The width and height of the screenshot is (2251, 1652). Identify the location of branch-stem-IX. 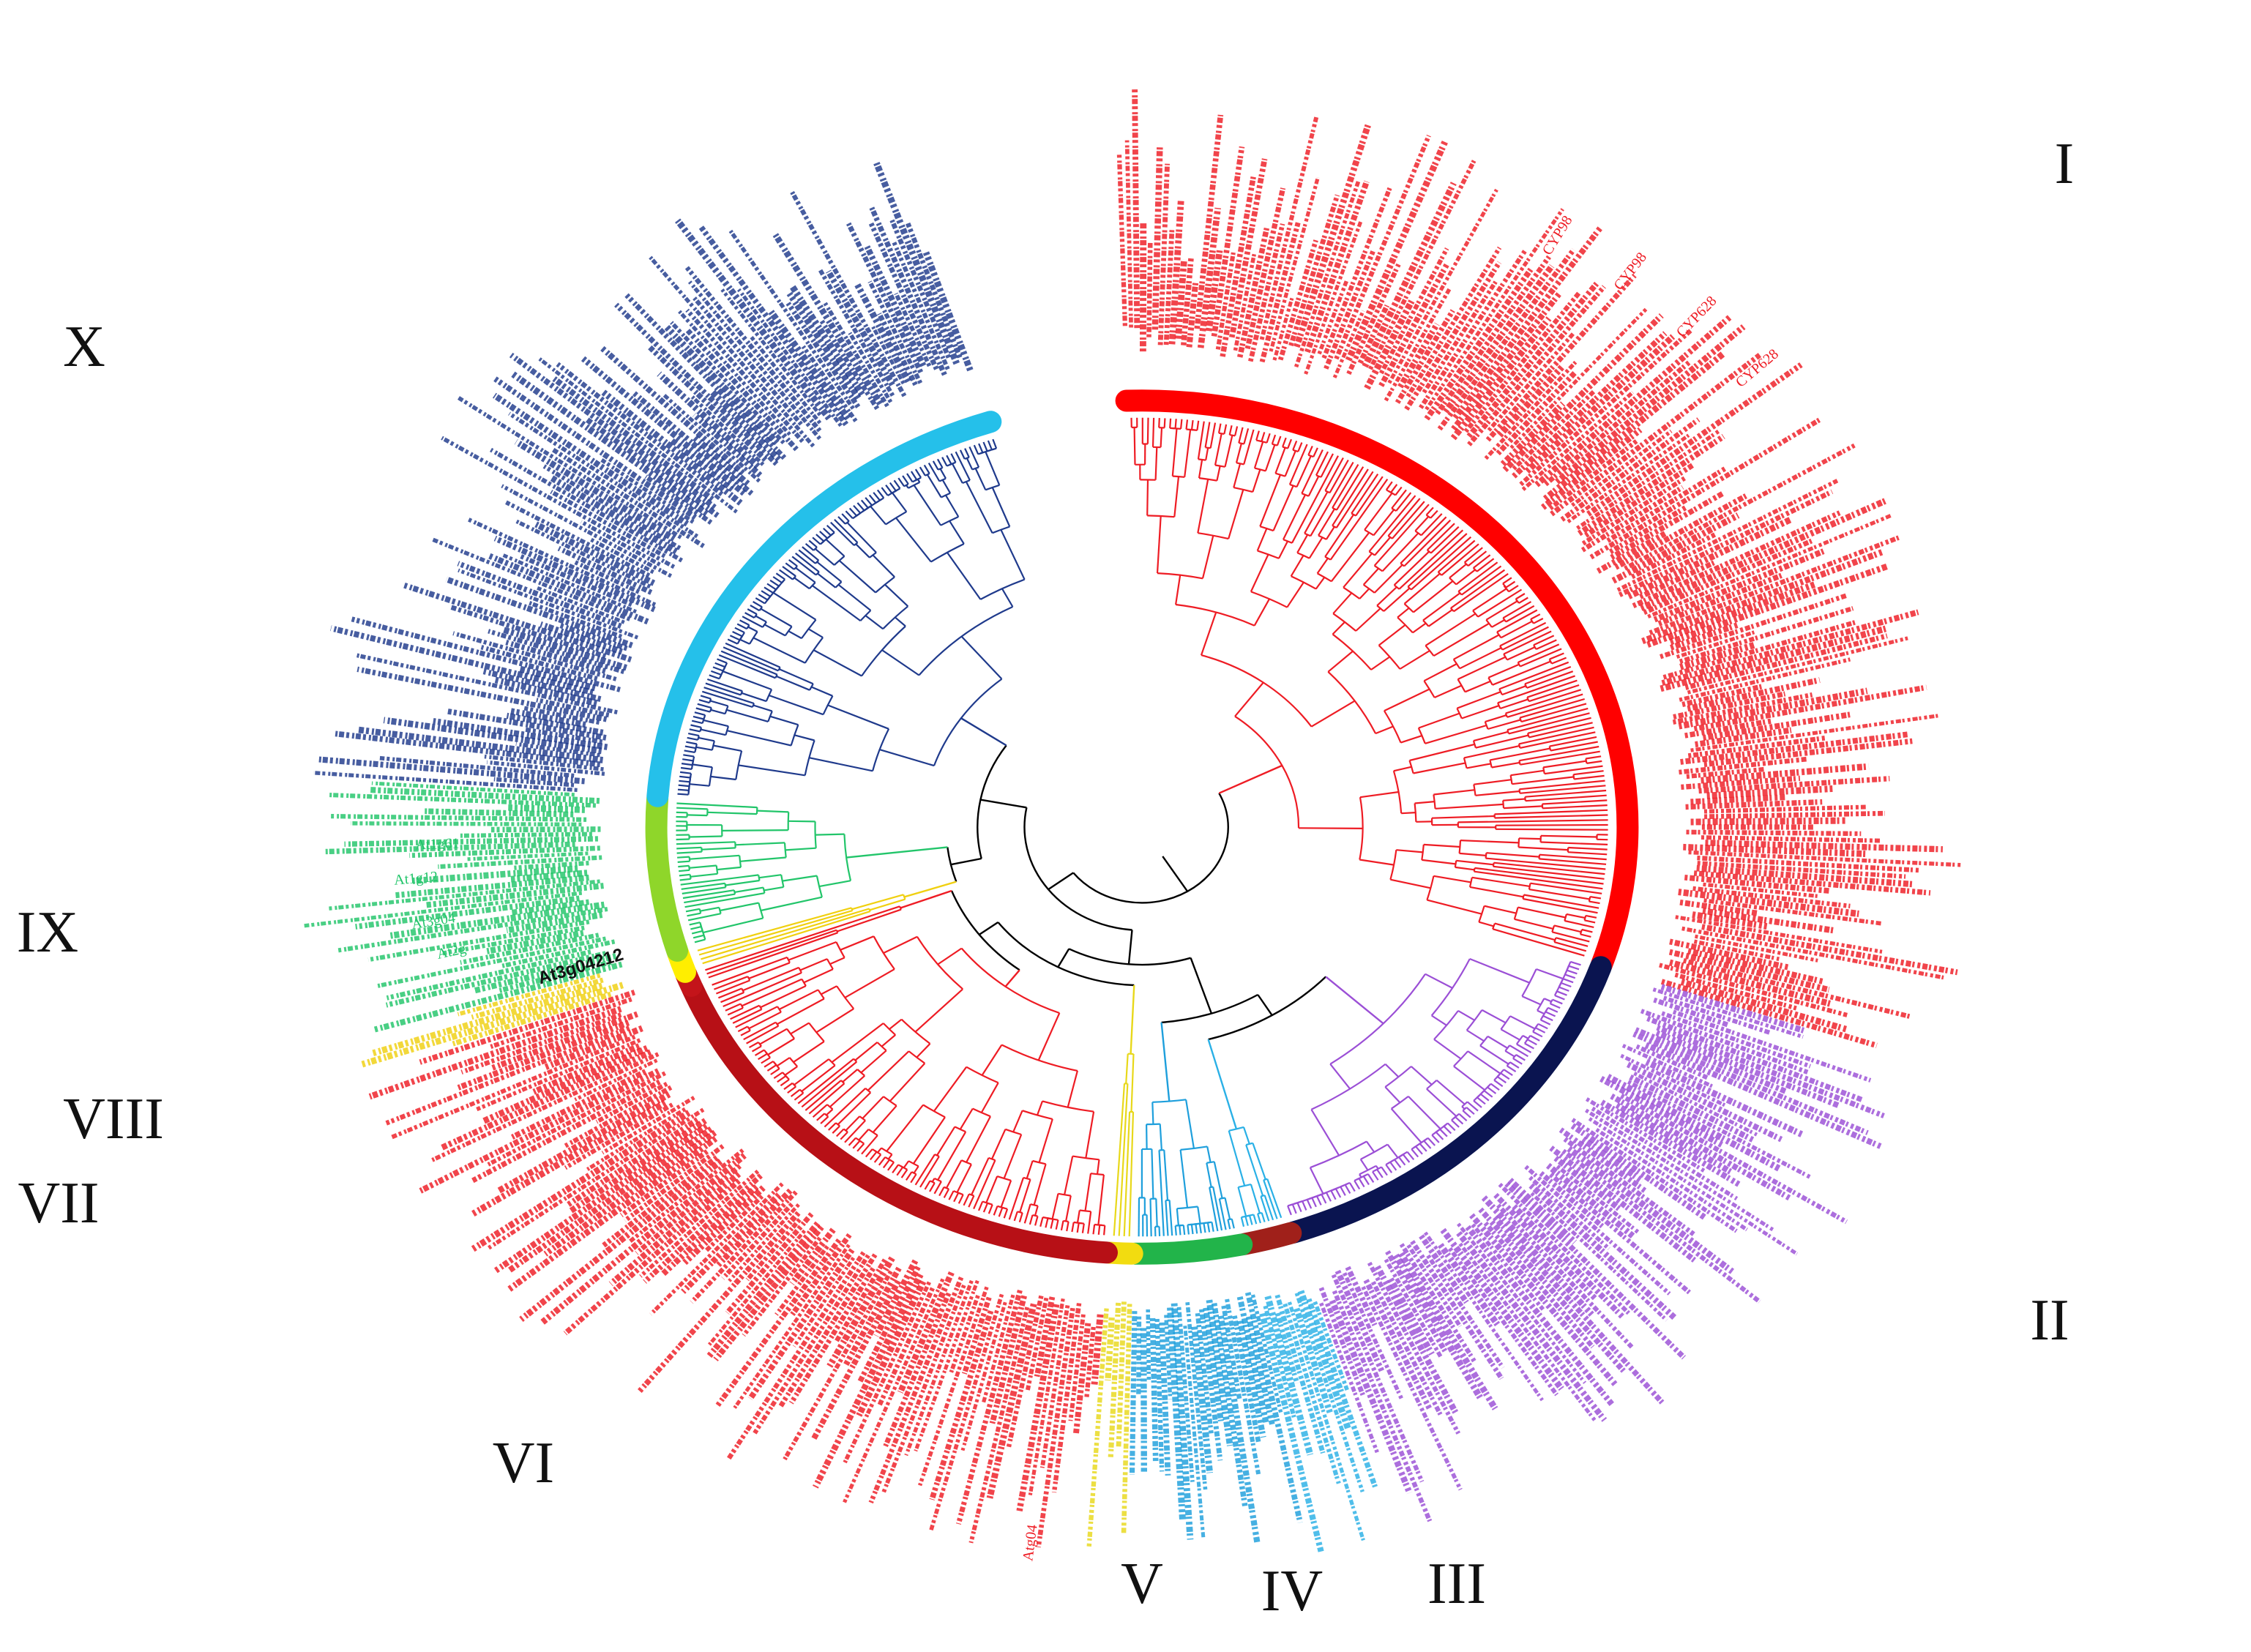
(800, 878).